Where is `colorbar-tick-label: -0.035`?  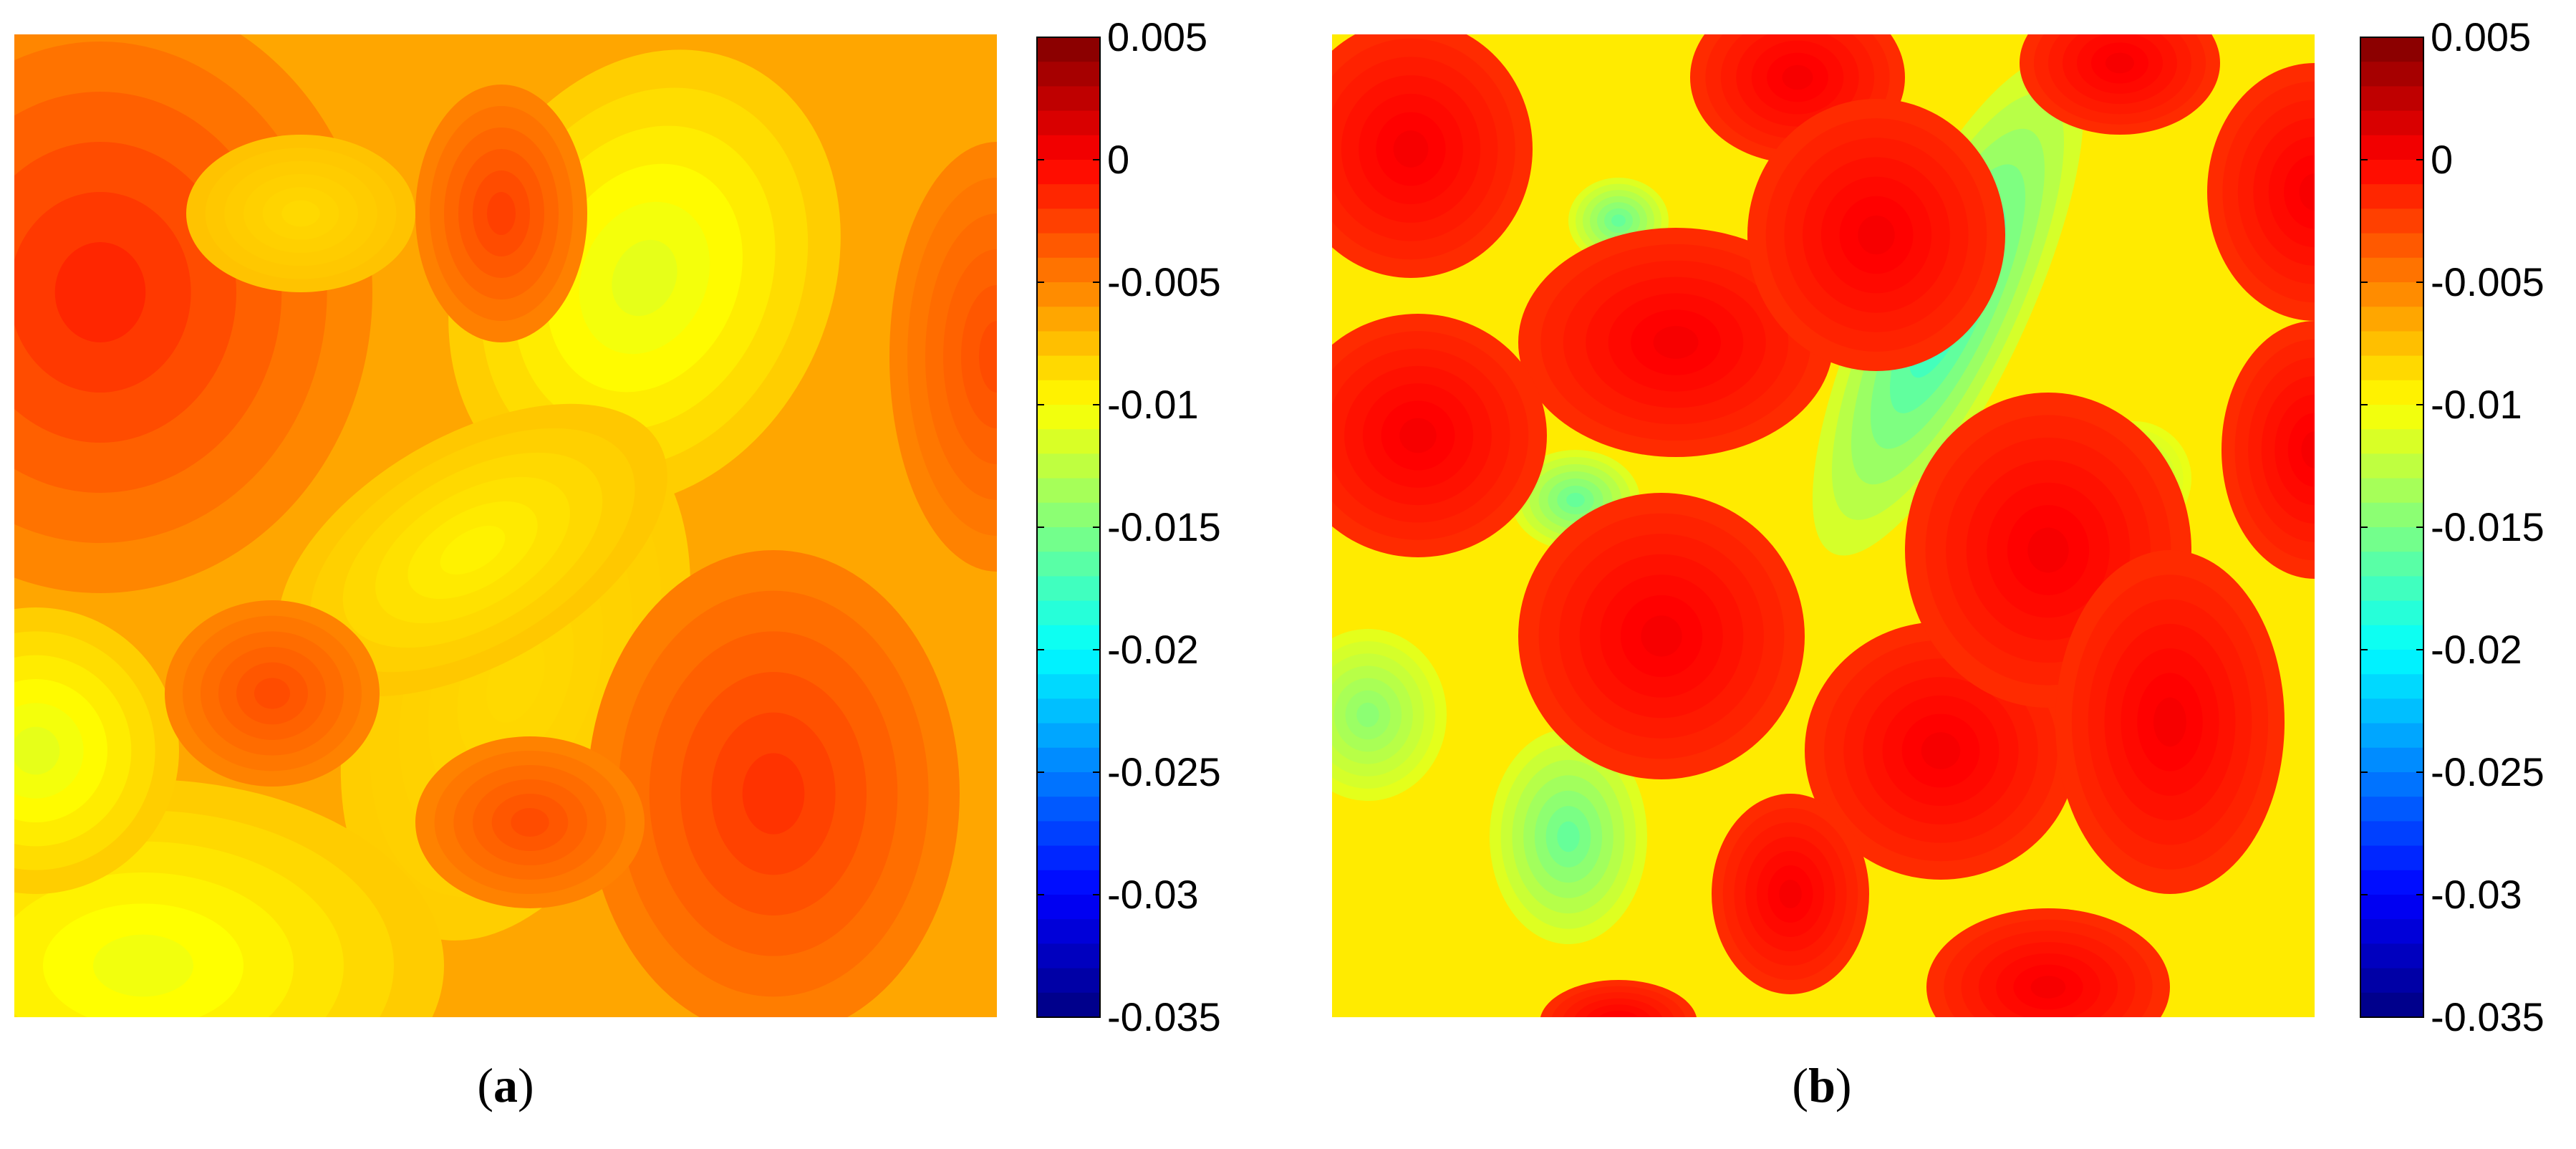
colorbar-tick-label: -0.035 is located at coordinates (2487, 1017).